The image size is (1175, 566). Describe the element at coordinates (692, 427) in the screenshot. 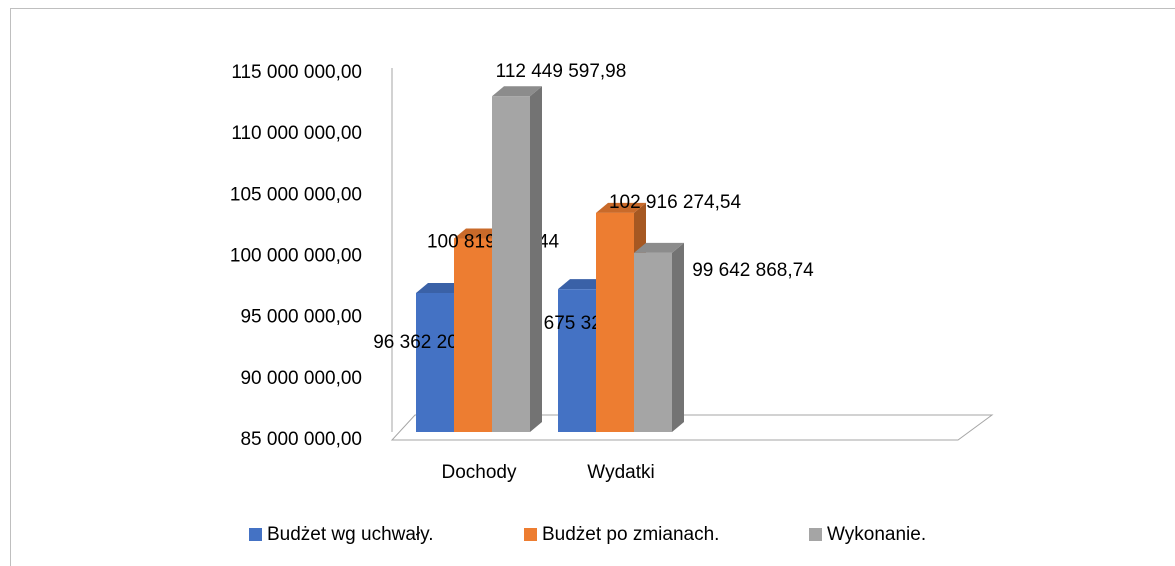

I see `floor` at that location.